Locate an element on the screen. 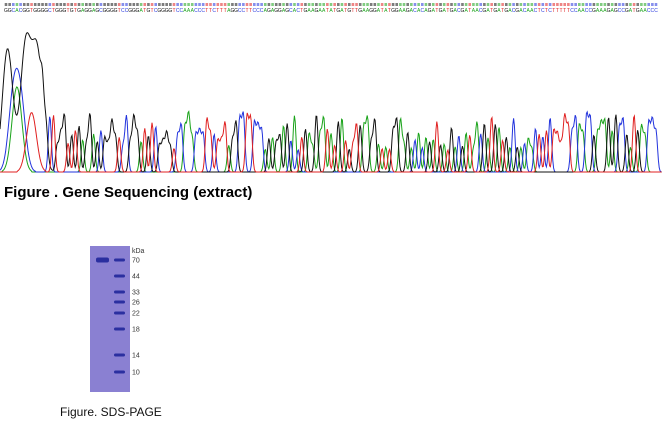 This screenshot has width=662, height=423. marker-label: 33 is located at coordinates (136, 293).